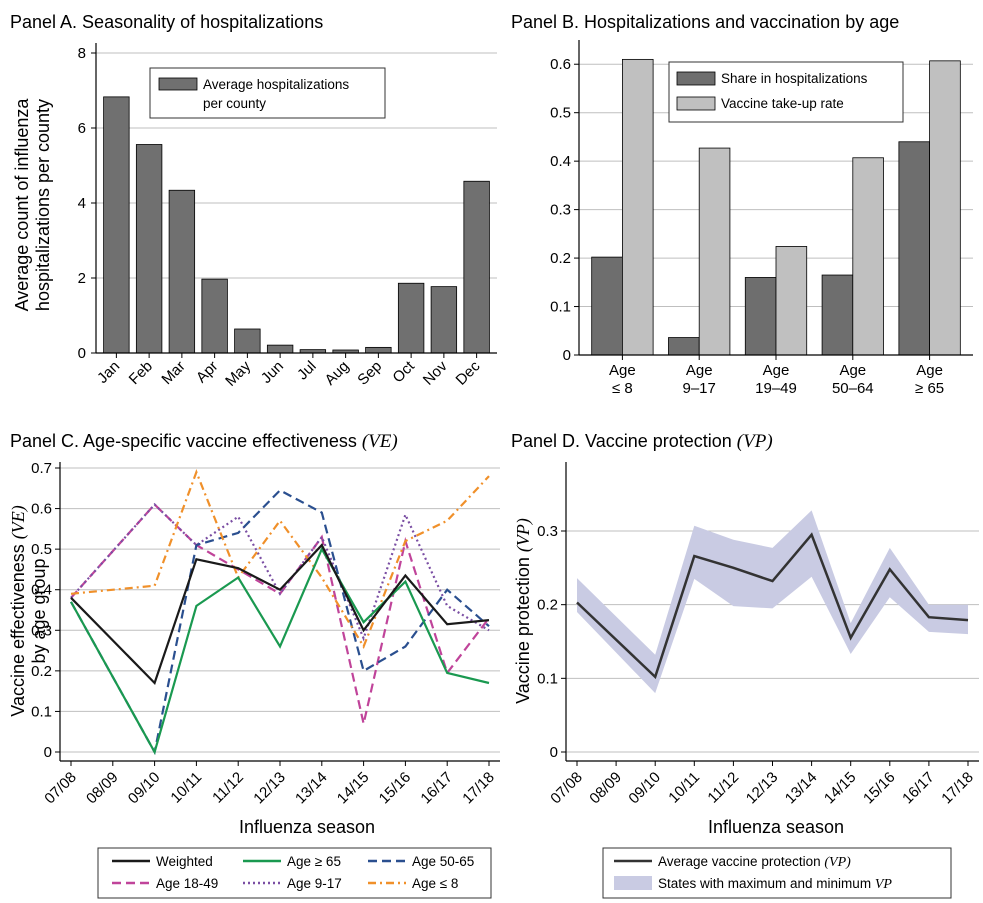 This screenshot has width=983, height=903. I want to click on panel-b-ytick-label: 0.4, so click(560, 161).